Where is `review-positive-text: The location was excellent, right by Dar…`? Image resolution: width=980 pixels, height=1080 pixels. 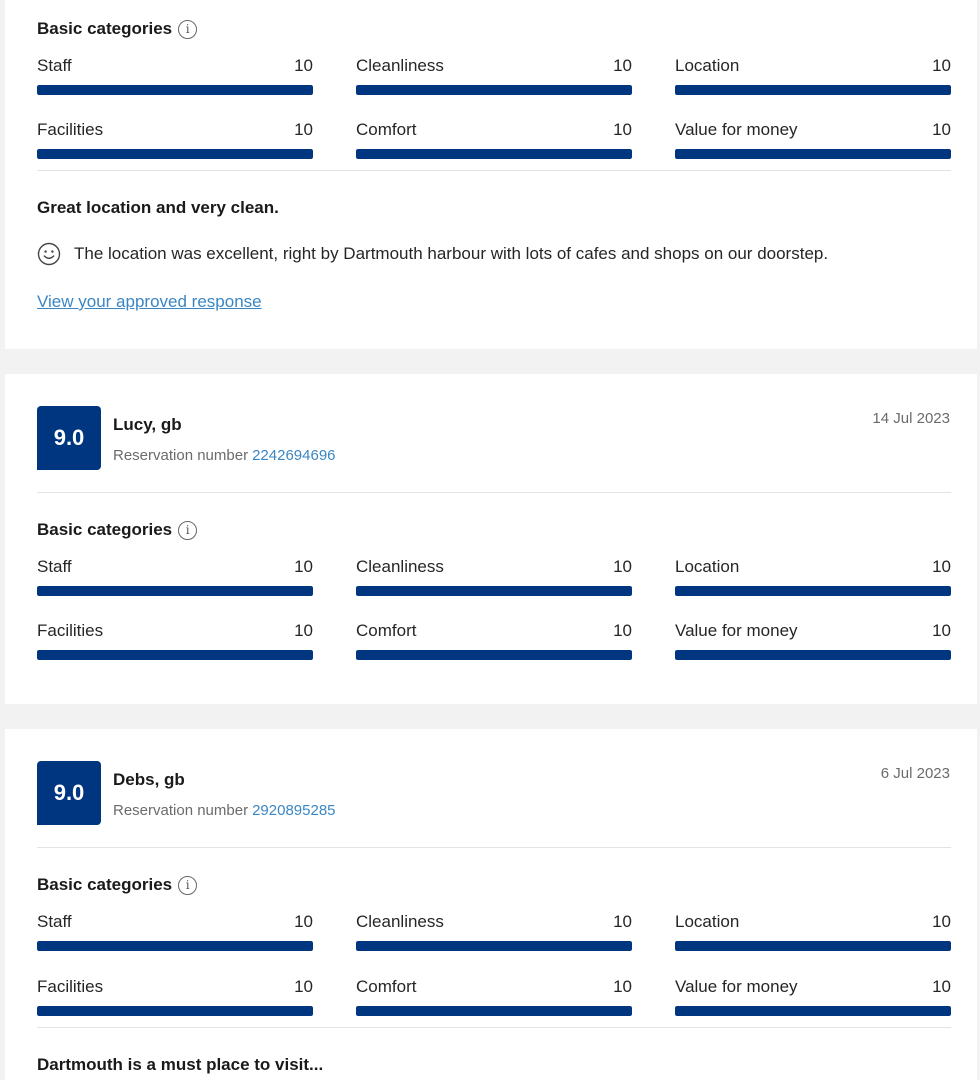 review-positive-text: The location was excellent, right by Dar… is located at coordinates (451, 253).